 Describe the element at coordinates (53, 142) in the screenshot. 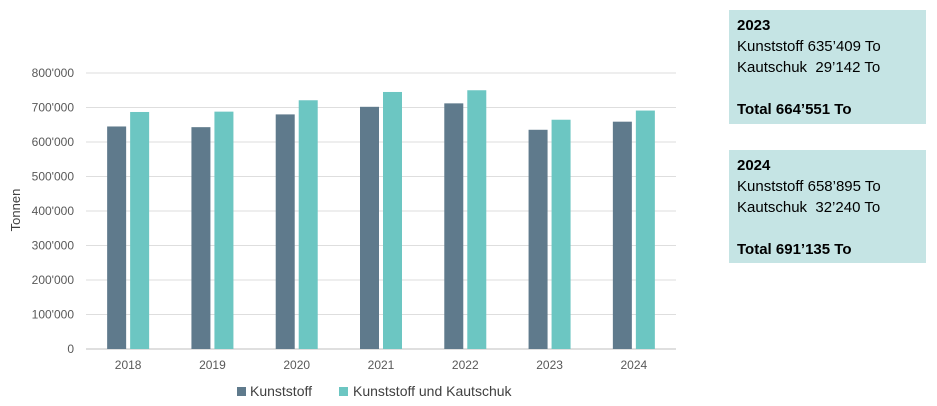

I see `y-tick-label: 600'000` at that location.